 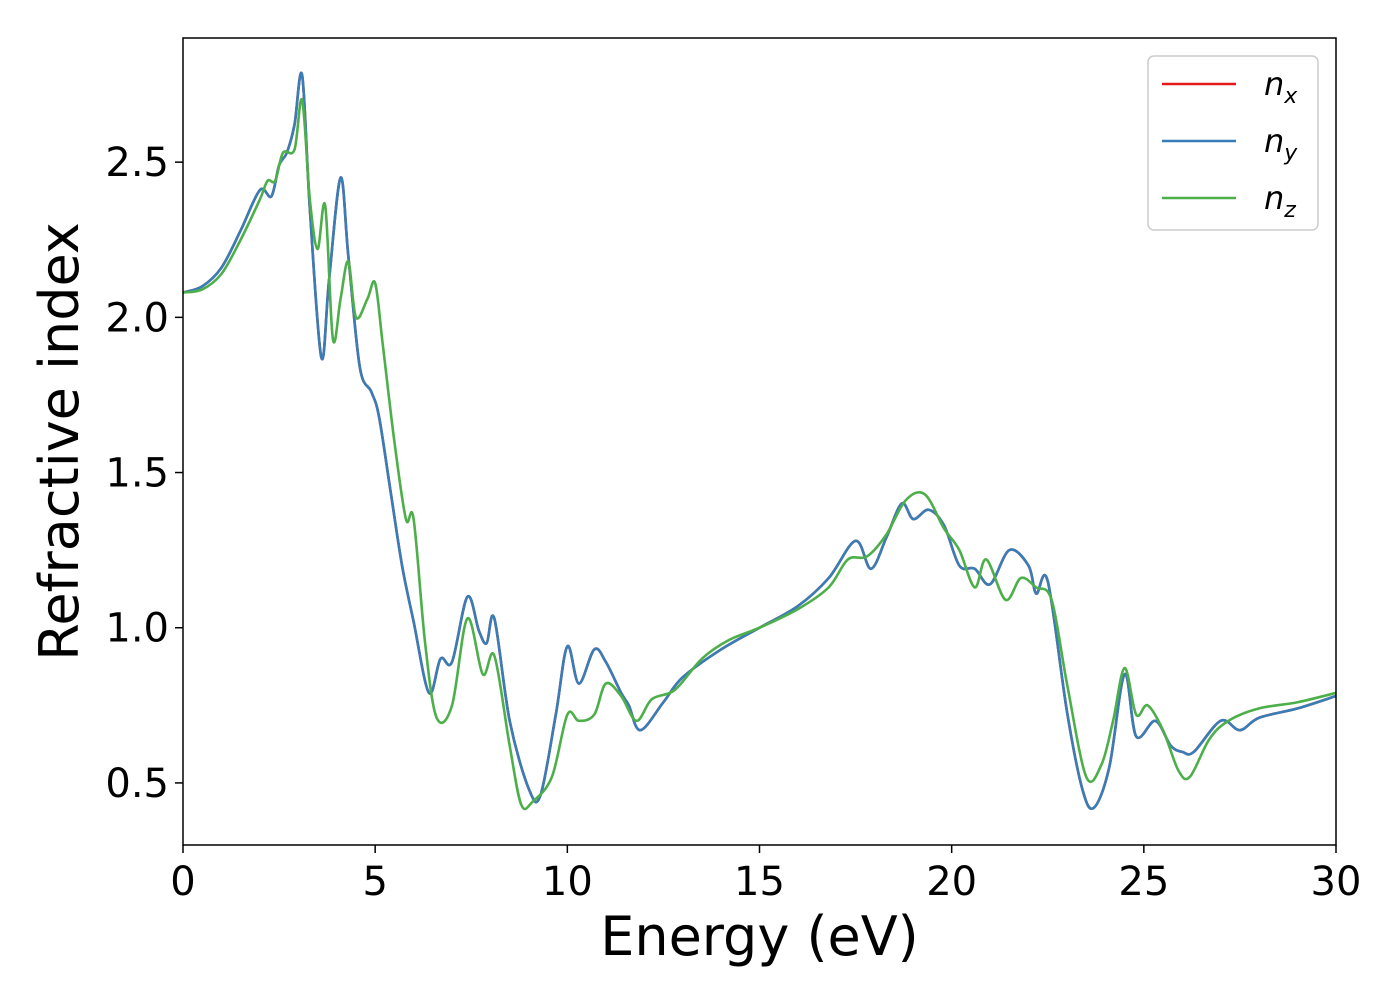 What do you see at coordinates (1281, 87) in the screenshot?
I see `legend-label-nx: nx` at bounding box center [1281, 87].